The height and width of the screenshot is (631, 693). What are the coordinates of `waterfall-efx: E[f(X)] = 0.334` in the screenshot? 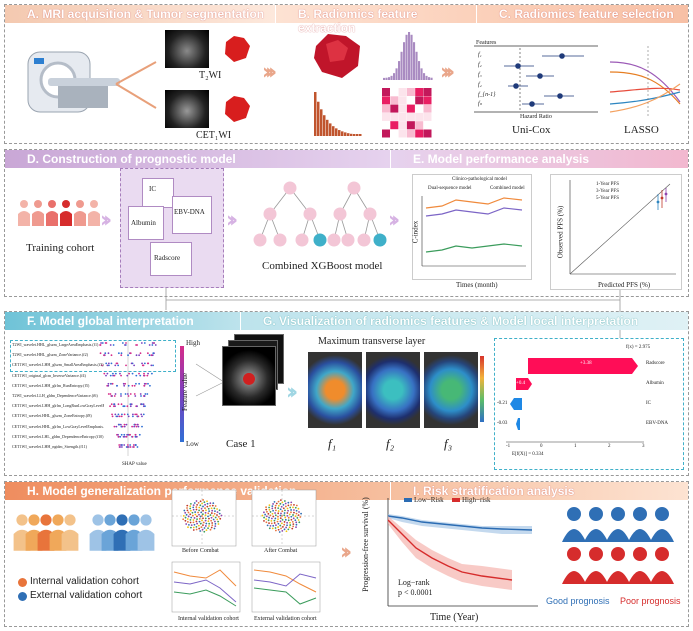 It's located at (528, 454).